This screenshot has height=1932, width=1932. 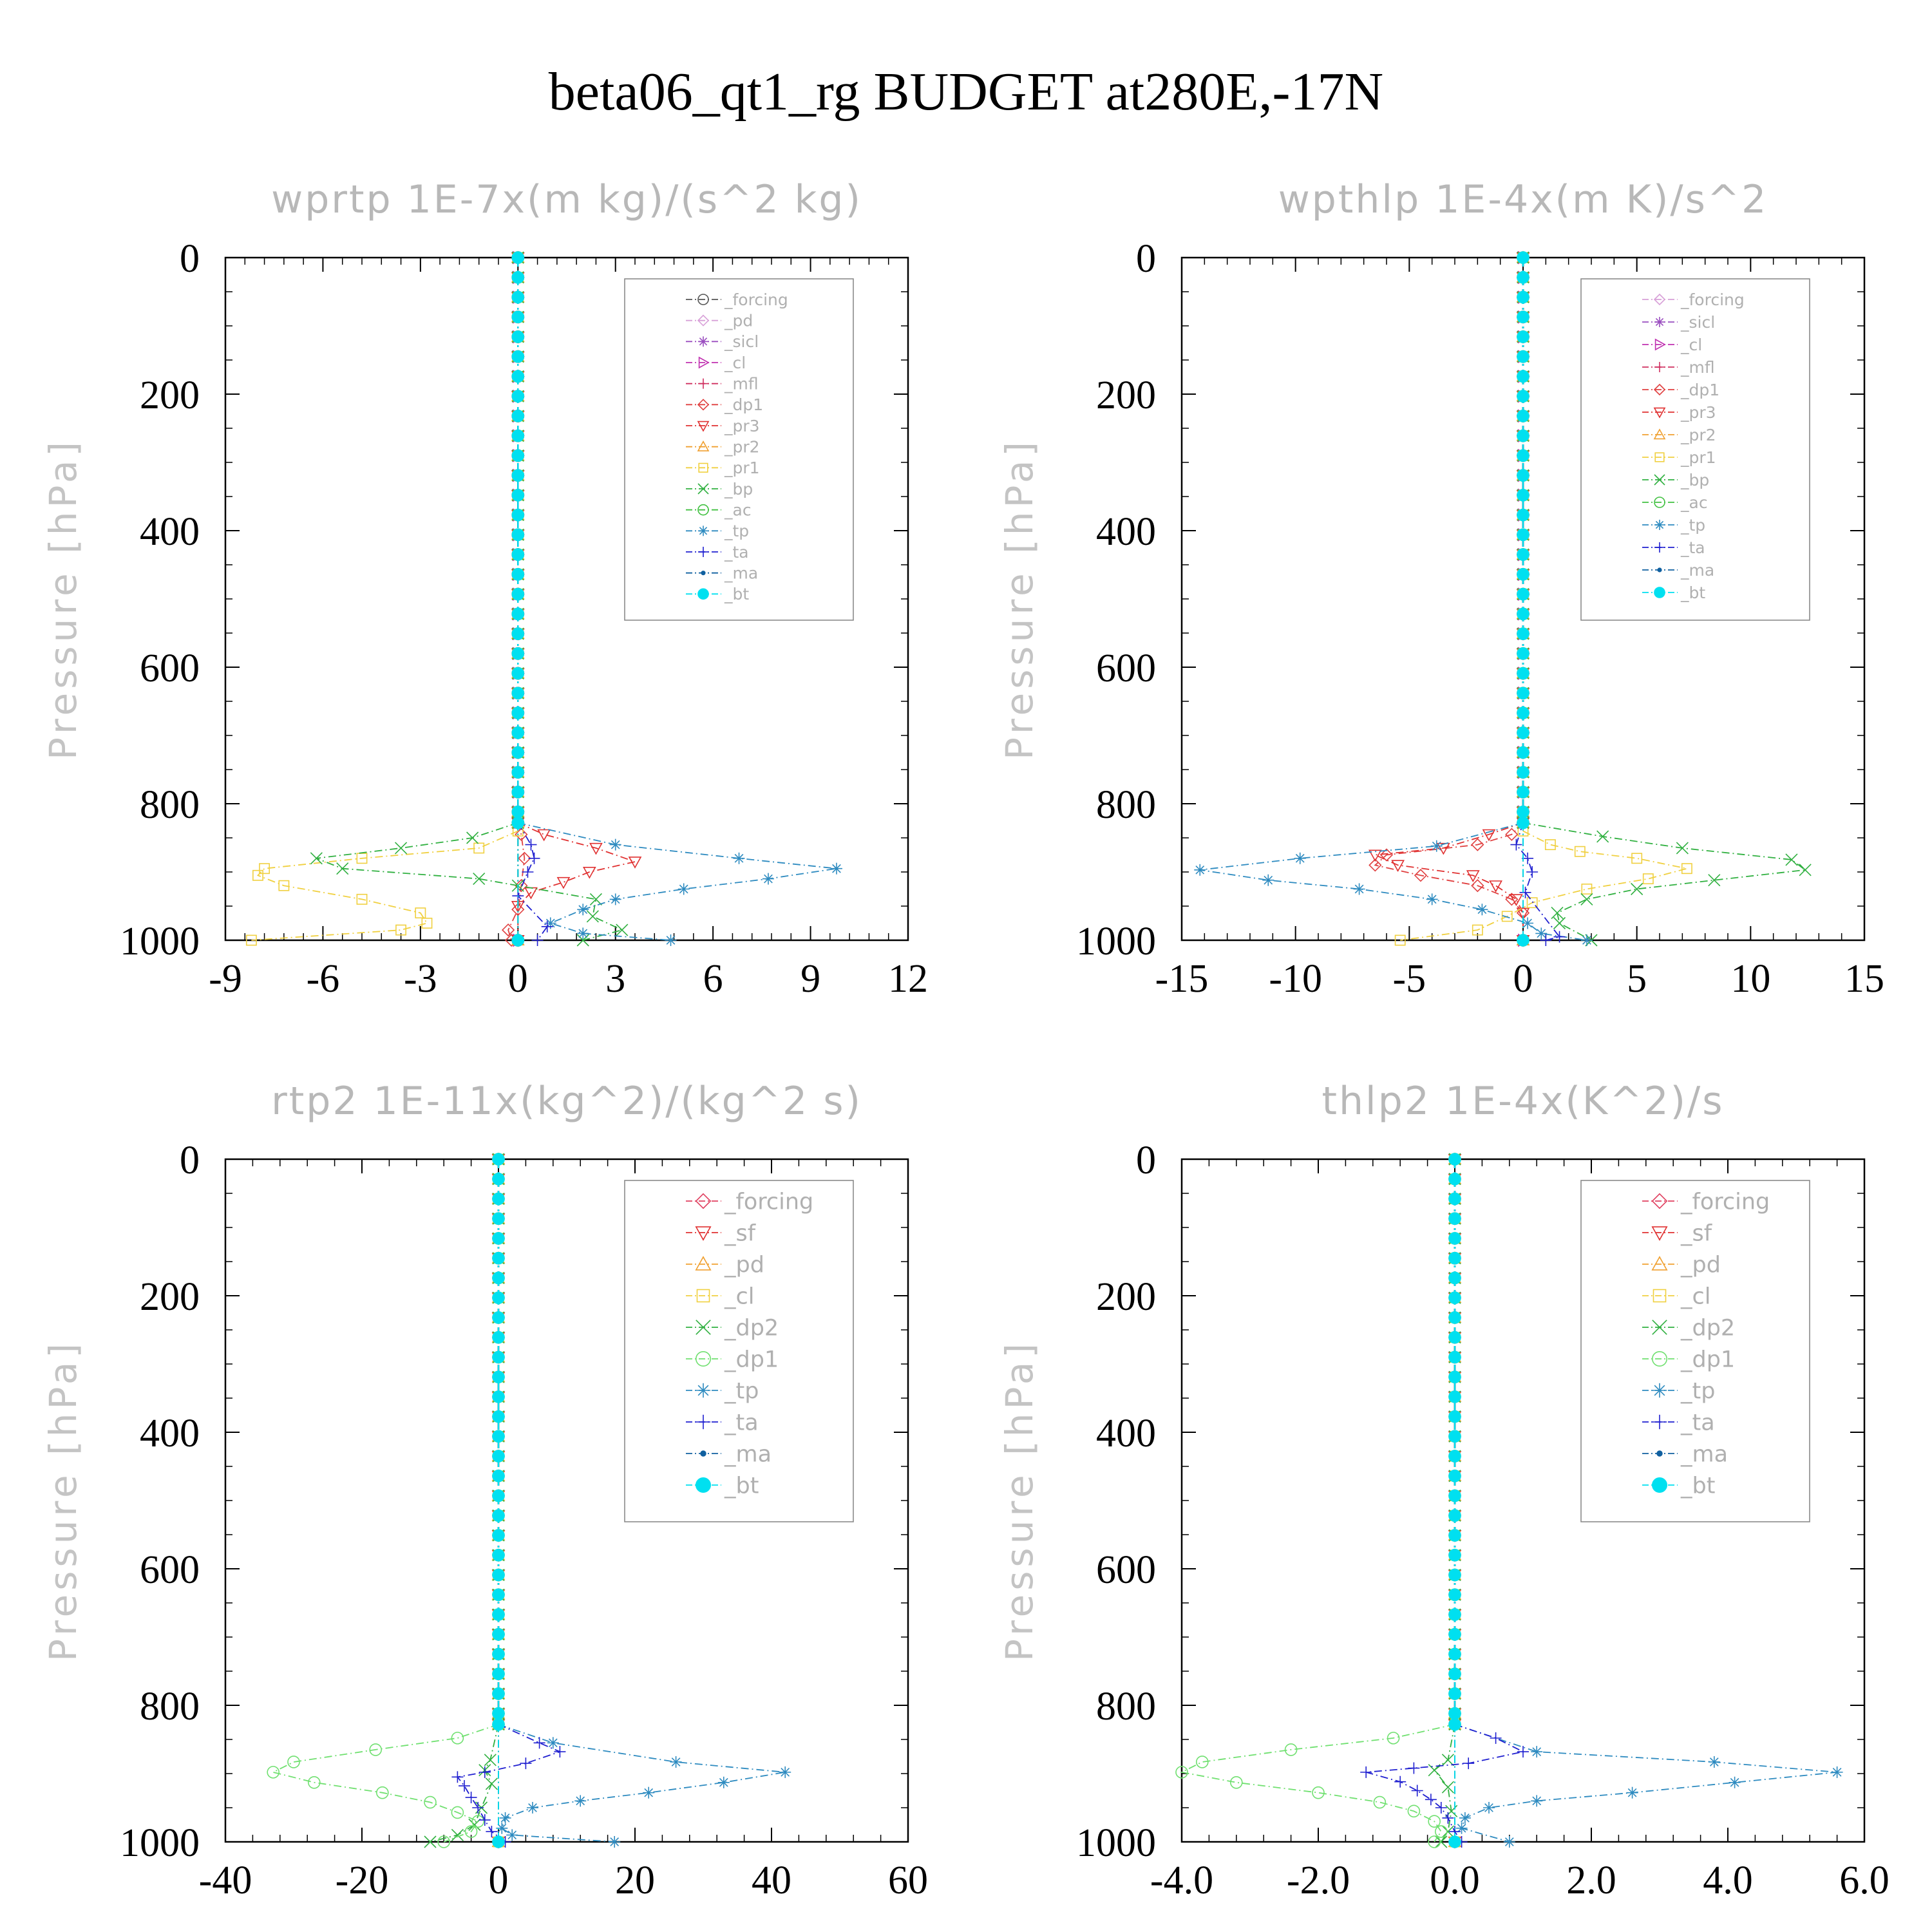 I want to click on legend-label: _pr2, so click(x=742, y=447).